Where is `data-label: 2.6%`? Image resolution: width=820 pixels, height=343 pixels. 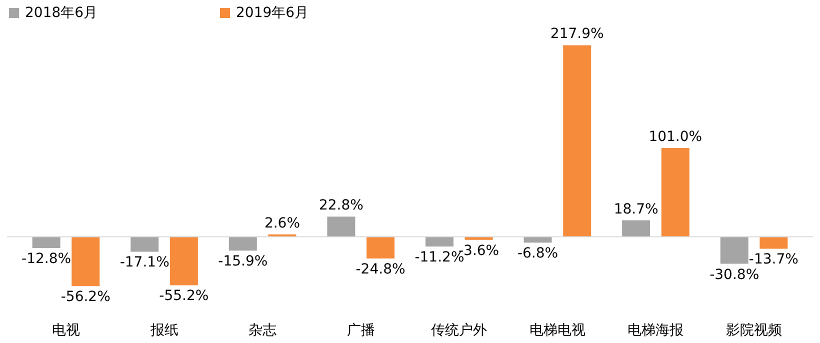
data-label: 2.6% is located at coordinates (282, 223).